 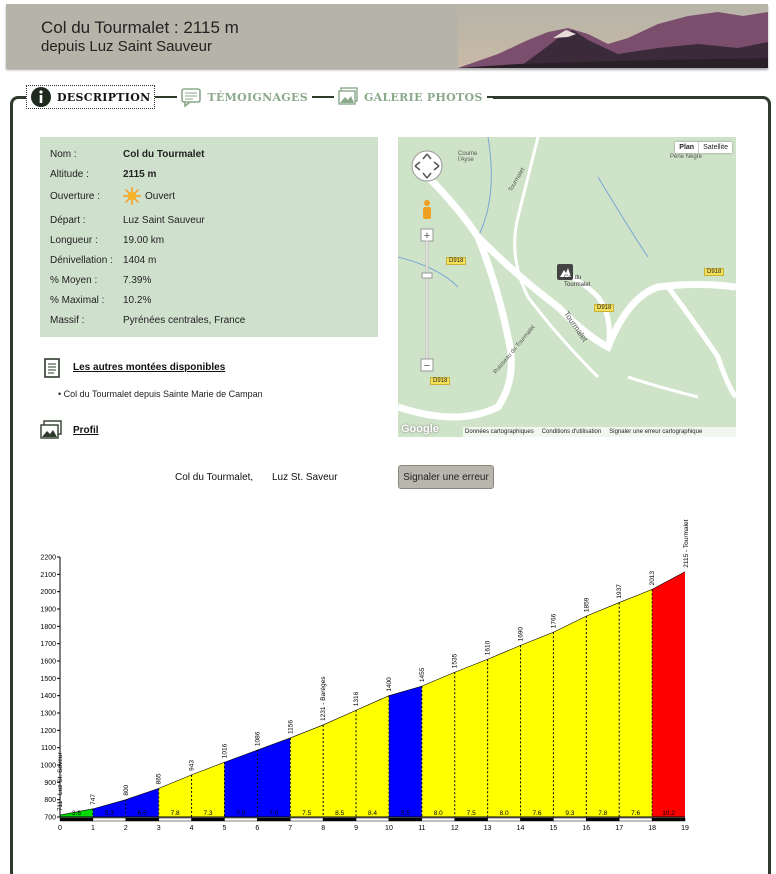 What do you see at coordinates (48, 748) in the screenshot?
I see `y-tick-label: 1100` at bounding box center [48, 748].